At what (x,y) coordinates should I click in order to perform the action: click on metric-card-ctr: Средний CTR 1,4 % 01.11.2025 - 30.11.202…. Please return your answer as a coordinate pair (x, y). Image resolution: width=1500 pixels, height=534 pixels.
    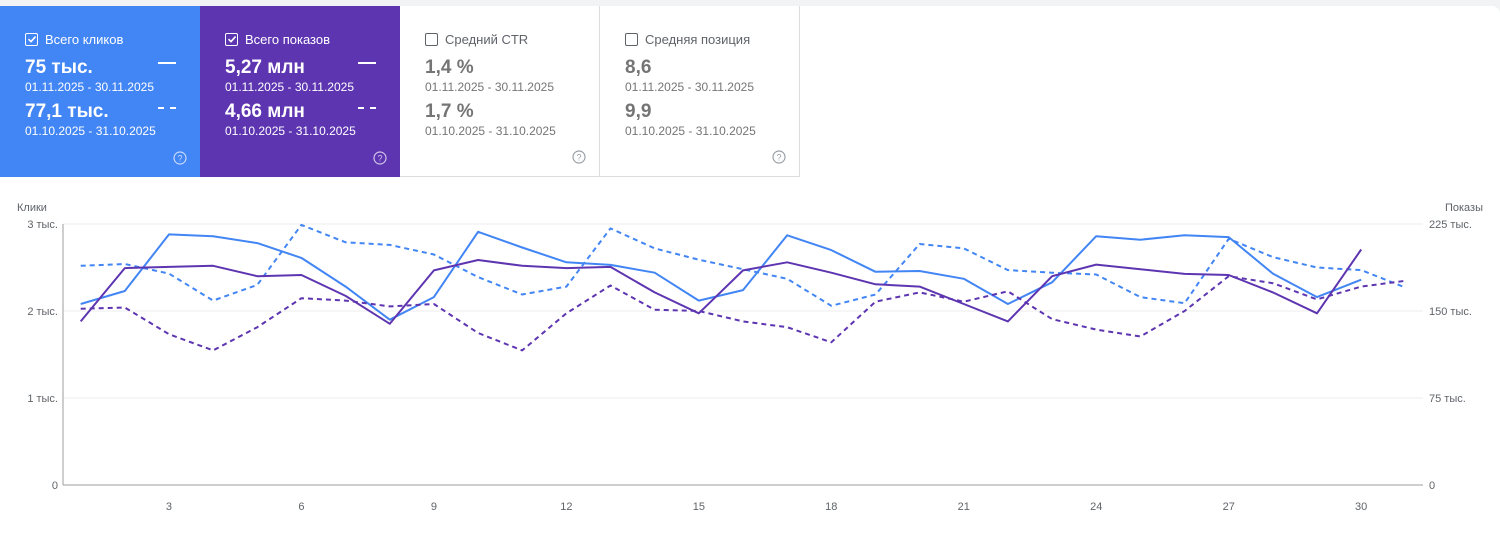
    Looking at the image, I should click on (500, 91).